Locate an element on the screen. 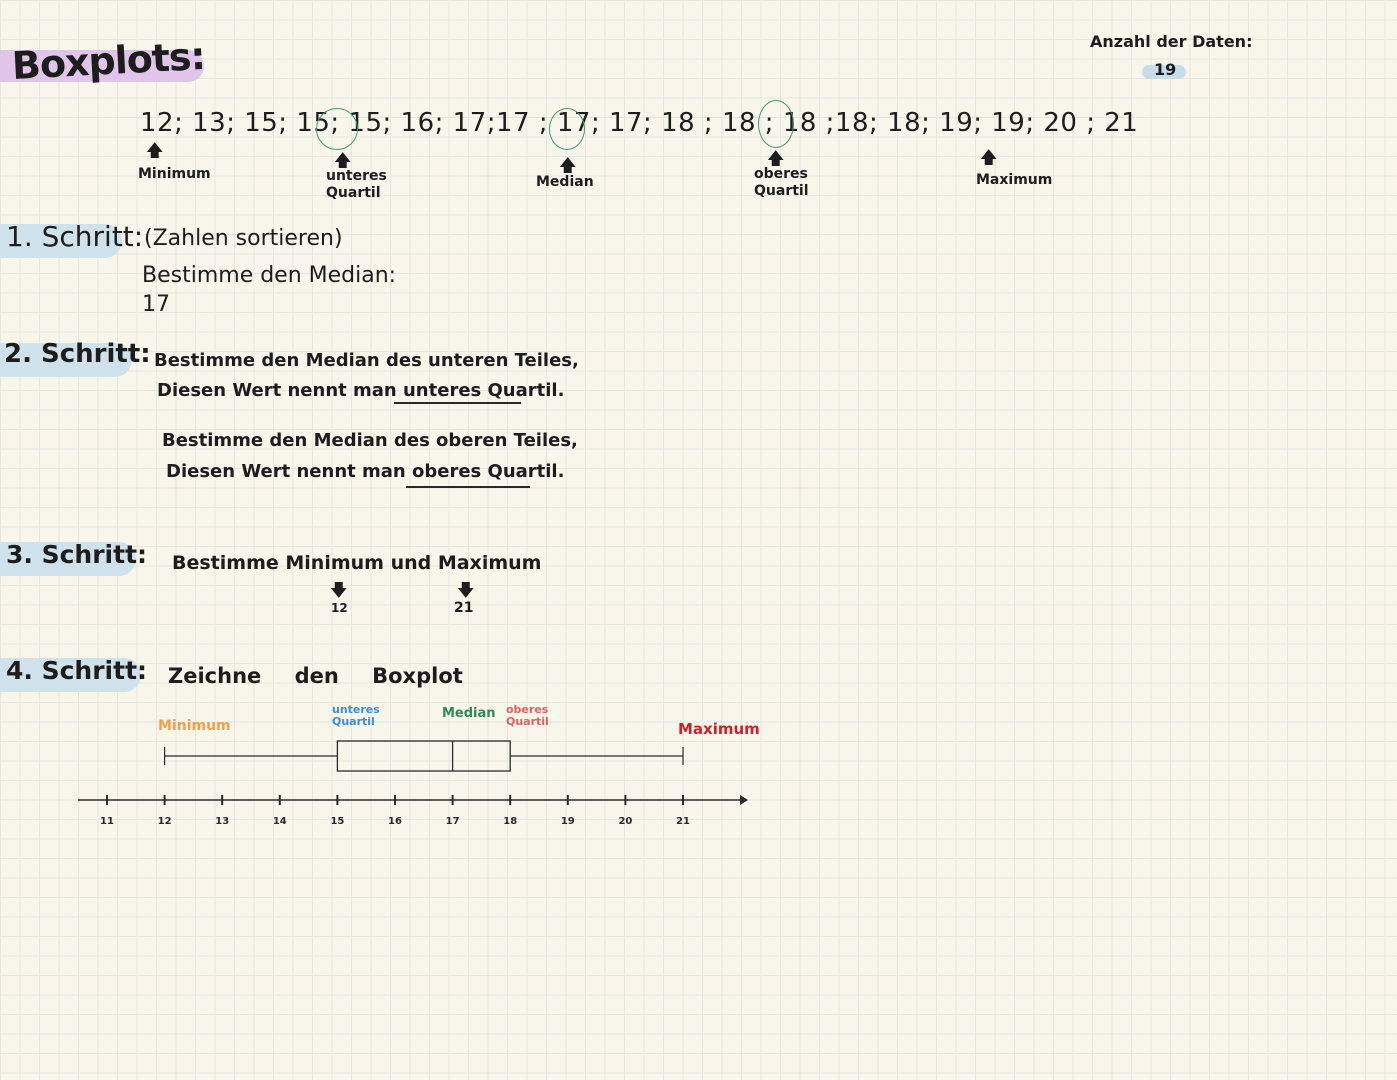  axis-tick-label: 17 is located at coordinates (453, 821).